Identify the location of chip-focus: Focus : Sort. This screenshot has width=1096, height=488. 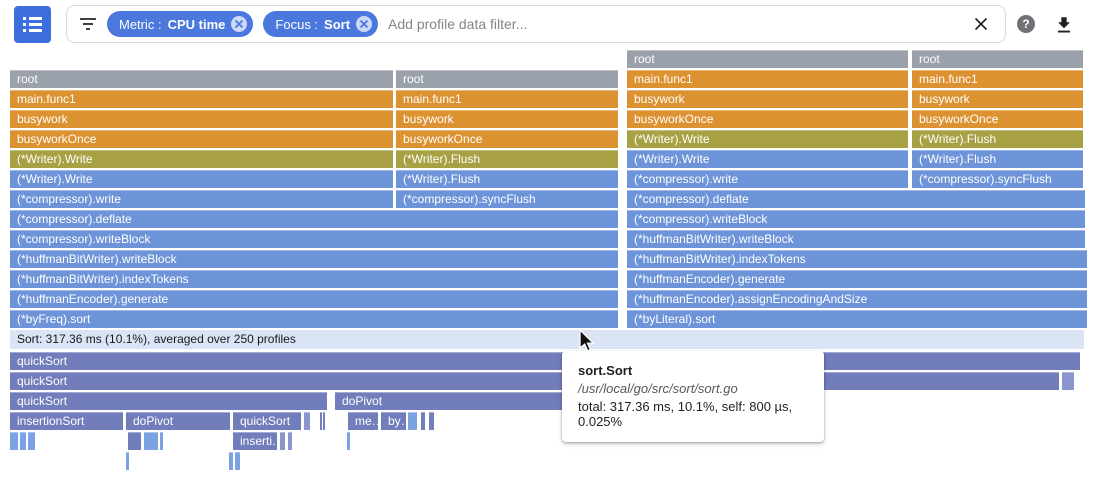
(321, 24).